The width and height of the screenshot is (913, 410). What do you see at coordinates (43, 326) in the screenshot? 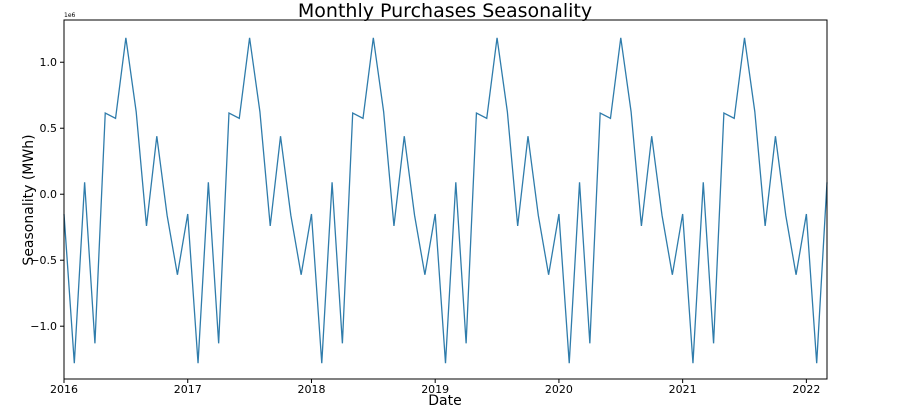
I see `y-tick-label: −1.0` at bounding box center [43, 326].